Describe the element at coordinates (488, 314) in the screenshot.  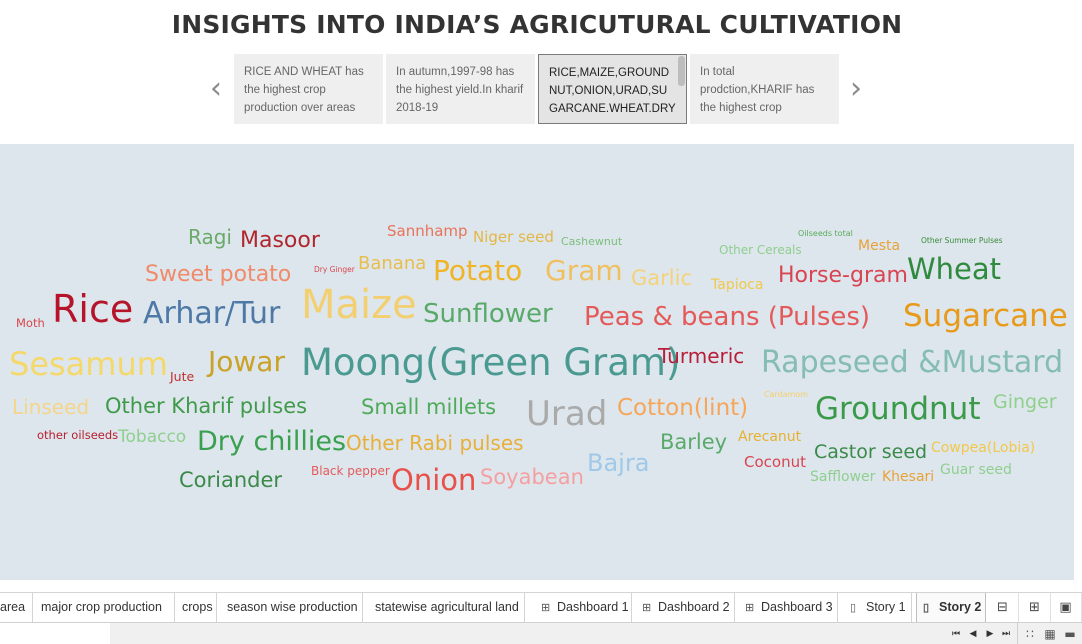
I see `word-cloud-item: Sunflower` at that location.